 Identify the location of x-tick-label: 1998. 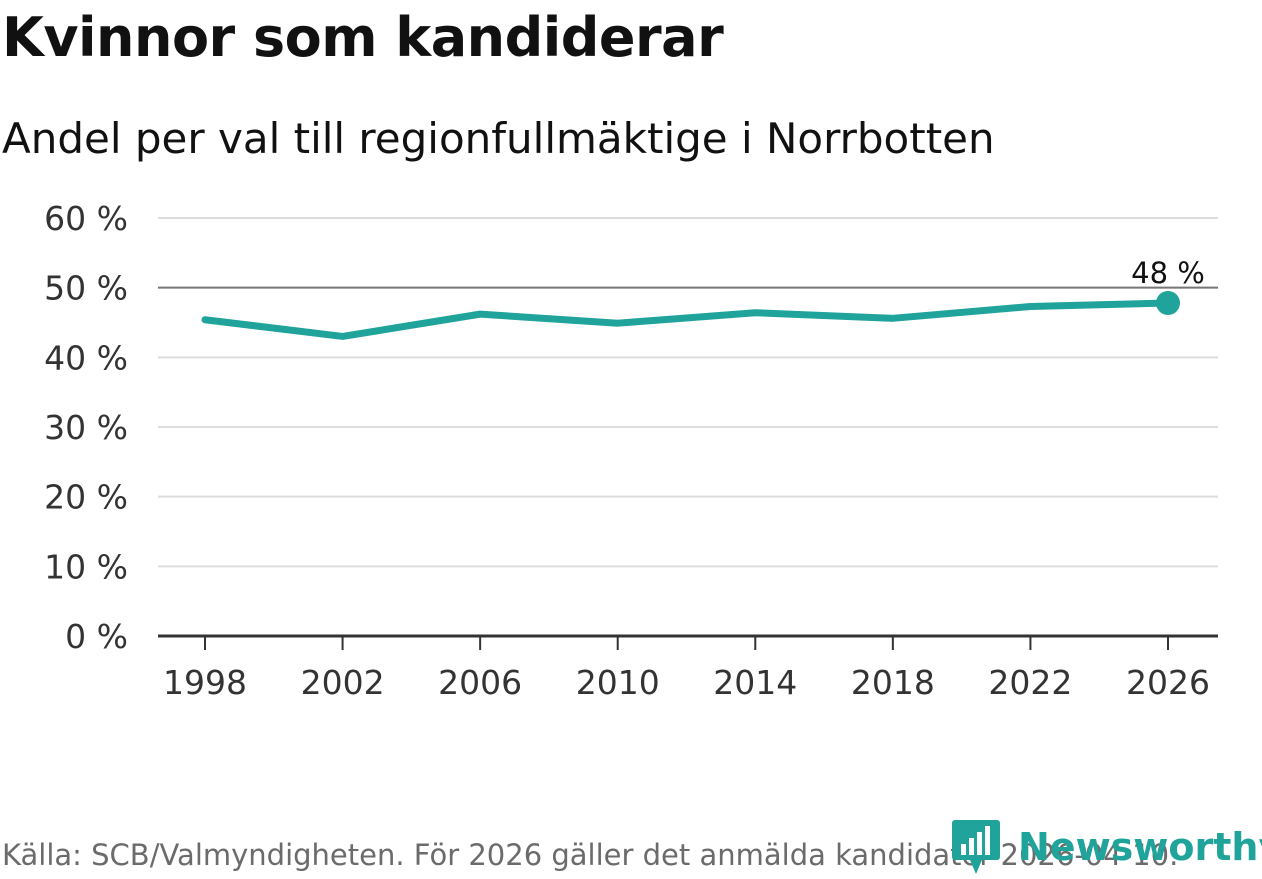
(205, 682).